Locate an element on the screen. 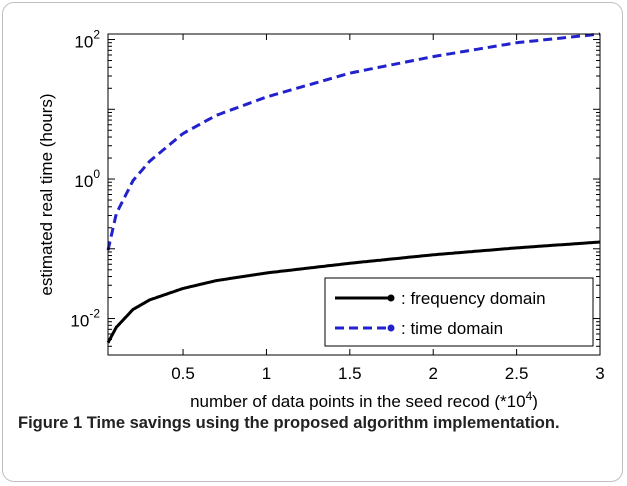 The width and height of the screenshot is (627, 486). legend: : frequency domain : time domain is located at coordinates (459, 312).